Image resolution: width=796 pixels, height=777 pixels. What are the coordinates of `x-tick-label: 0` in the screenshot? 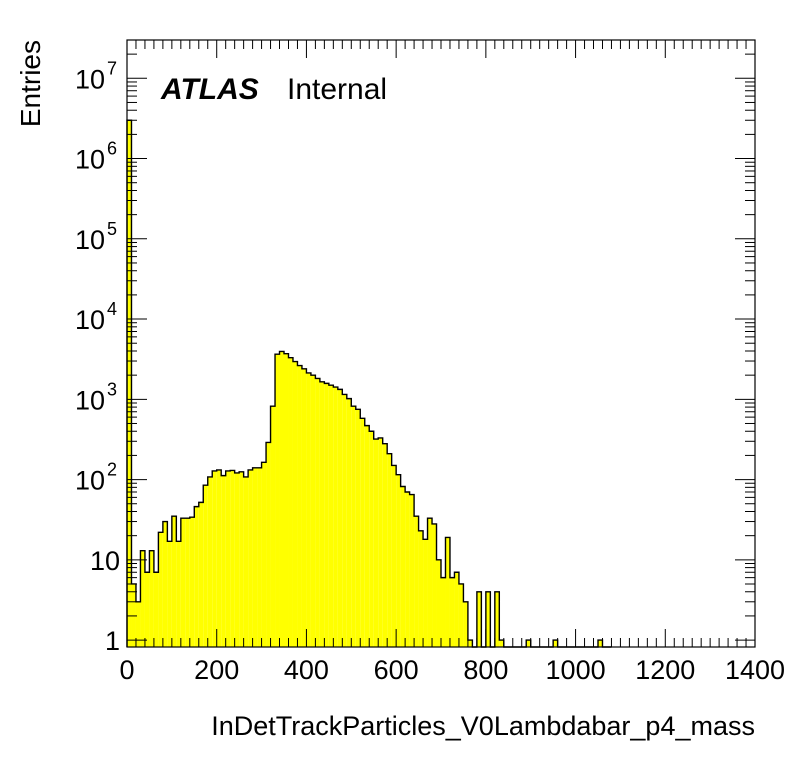 It's located at (126, 670).